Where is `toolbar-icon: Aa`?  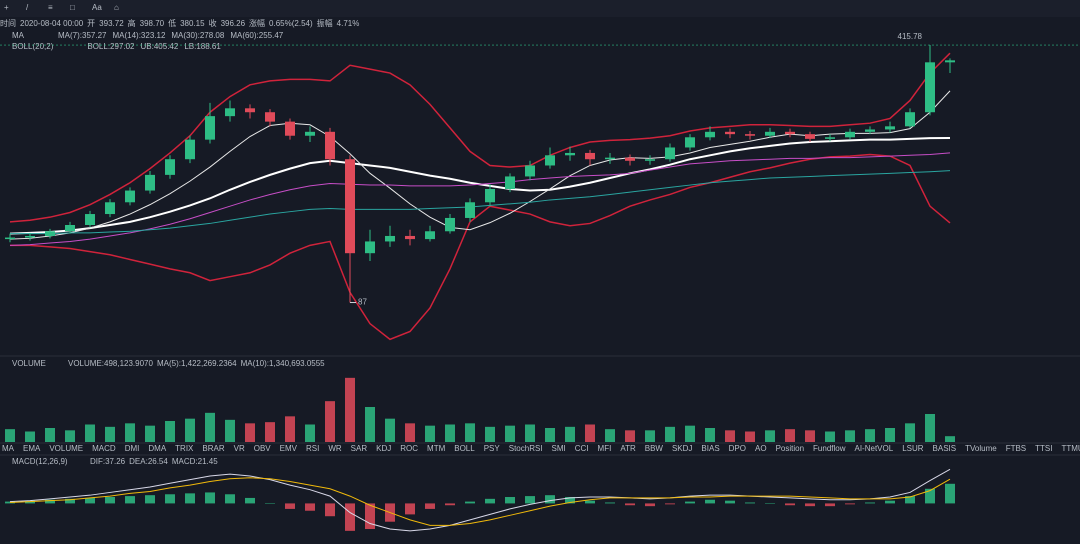
toolbar-icon: Aa is located at coordinates (97, 7).